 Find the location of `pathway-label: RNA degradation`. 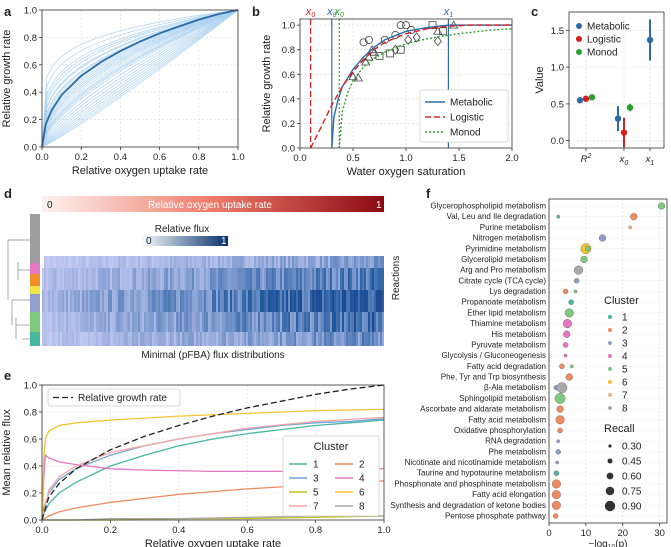

pathway-label: RNA degradation is located at coordinates (515, 441).